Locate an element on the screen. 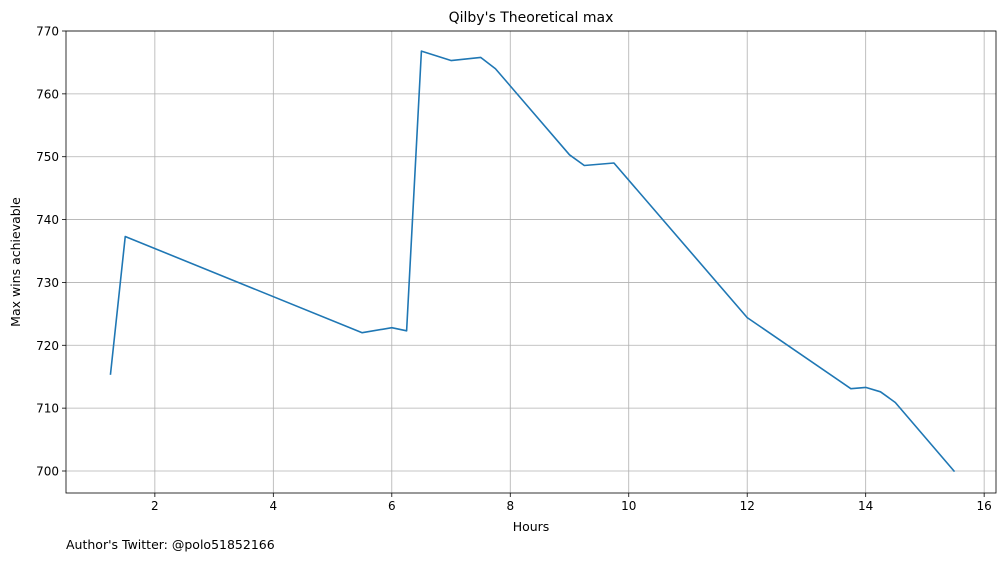 This screenshot has width=1005, height=562. x-tick-label: 8 is located at coordinates (510, 506).